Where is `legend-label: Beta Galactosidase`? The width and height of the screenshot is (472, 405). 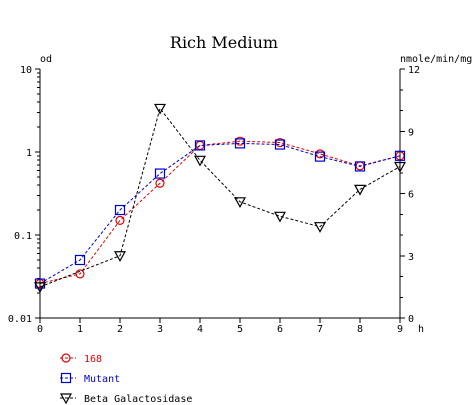 legend-label: Beta Galactosidase is located at coordinates (138, 399).